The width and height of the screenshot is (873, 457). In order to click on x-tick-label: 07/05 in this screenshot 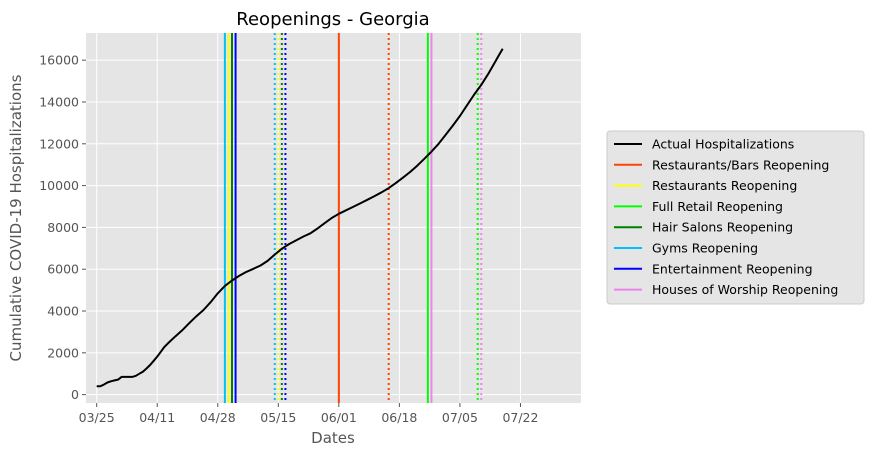, I will do `click(460, 417)`.